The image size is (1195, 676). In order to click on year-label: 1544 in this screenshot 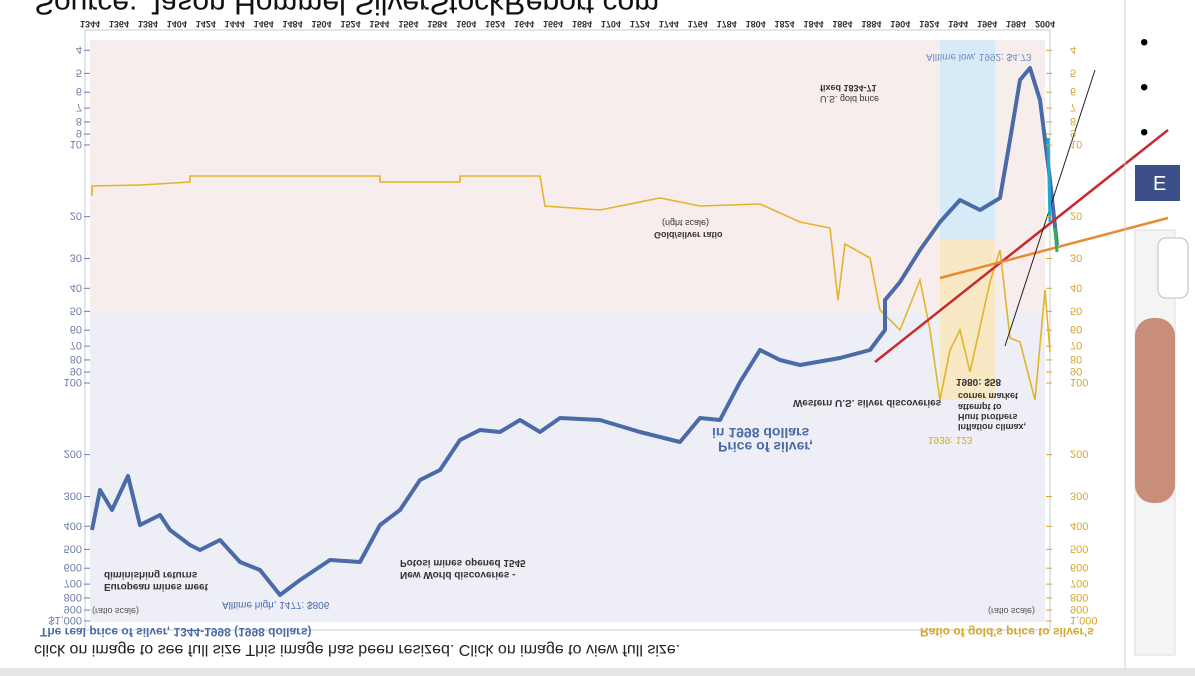, I will do `click(379, 24)`.